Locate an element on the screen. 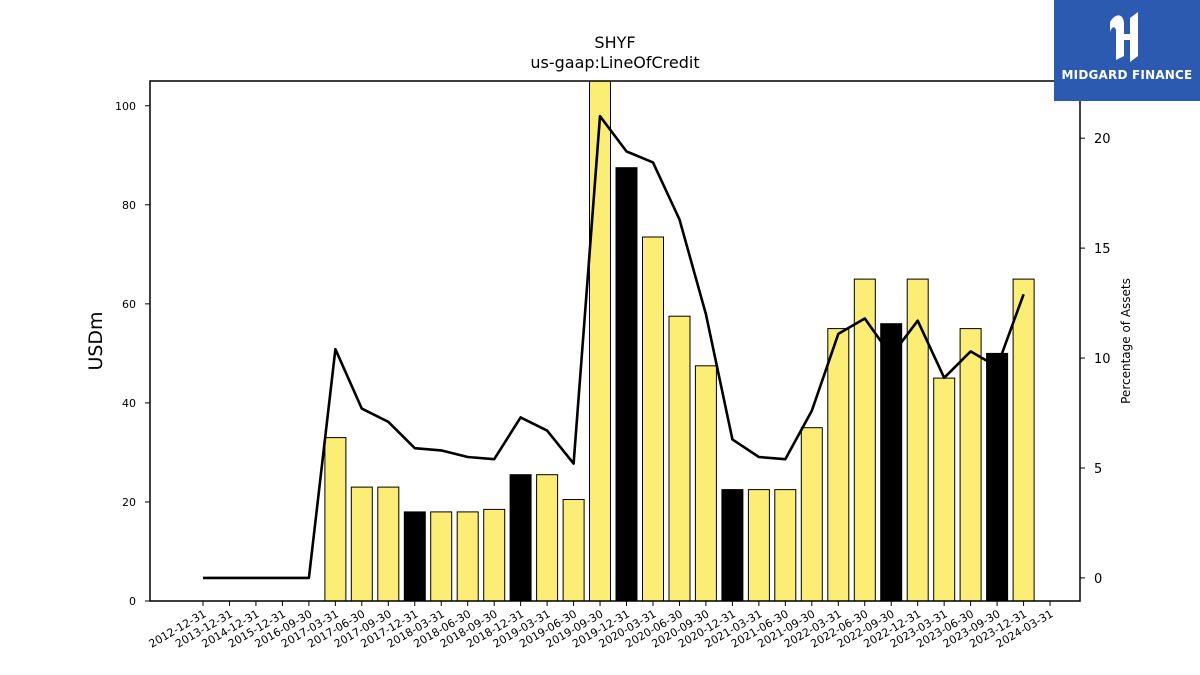 Image resolution: width=1200 pixels, height=675 pixels. midgard-finance-logo: MIDGARD FINANCE is located at coordinates (1127, 50).